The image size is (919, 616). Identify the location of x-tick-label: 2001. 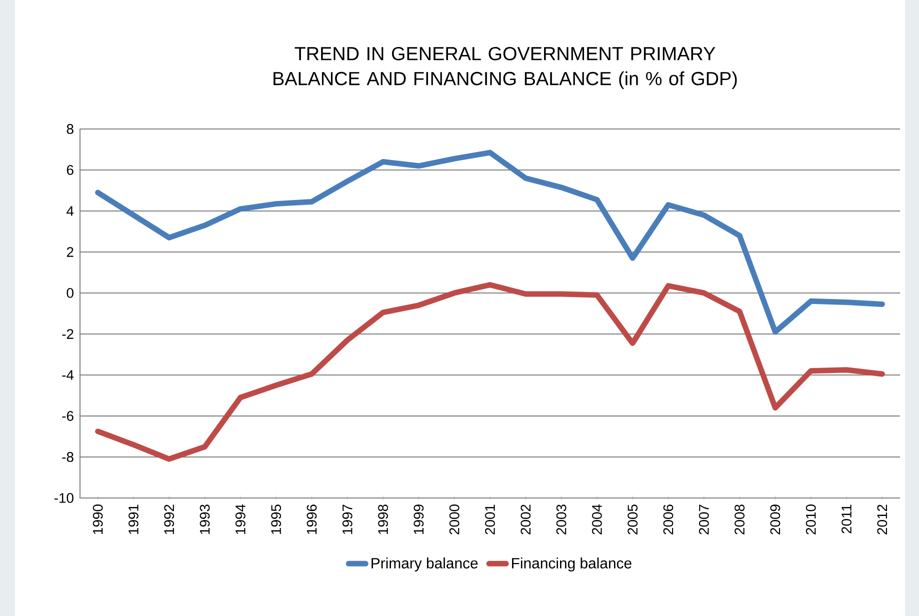
(490, 519).